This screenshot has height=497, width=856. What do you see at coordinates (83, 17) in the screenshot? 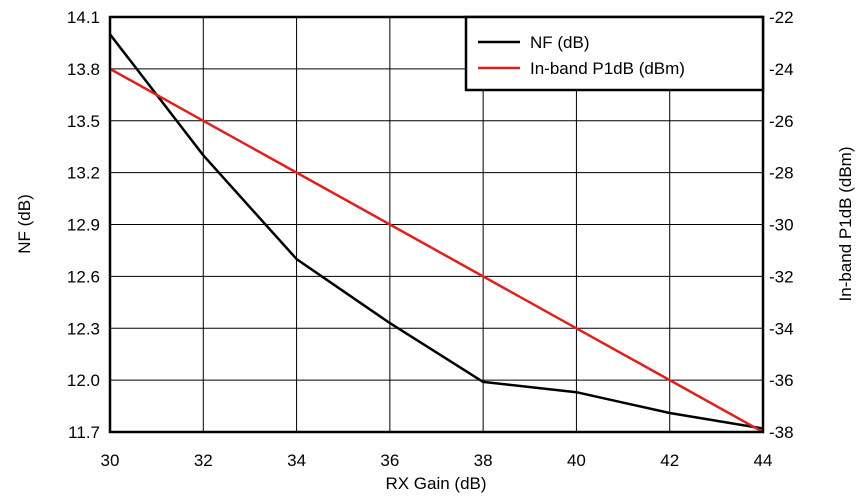
I see `y-tick-label: 14.1` at bounding box center [83, 17].